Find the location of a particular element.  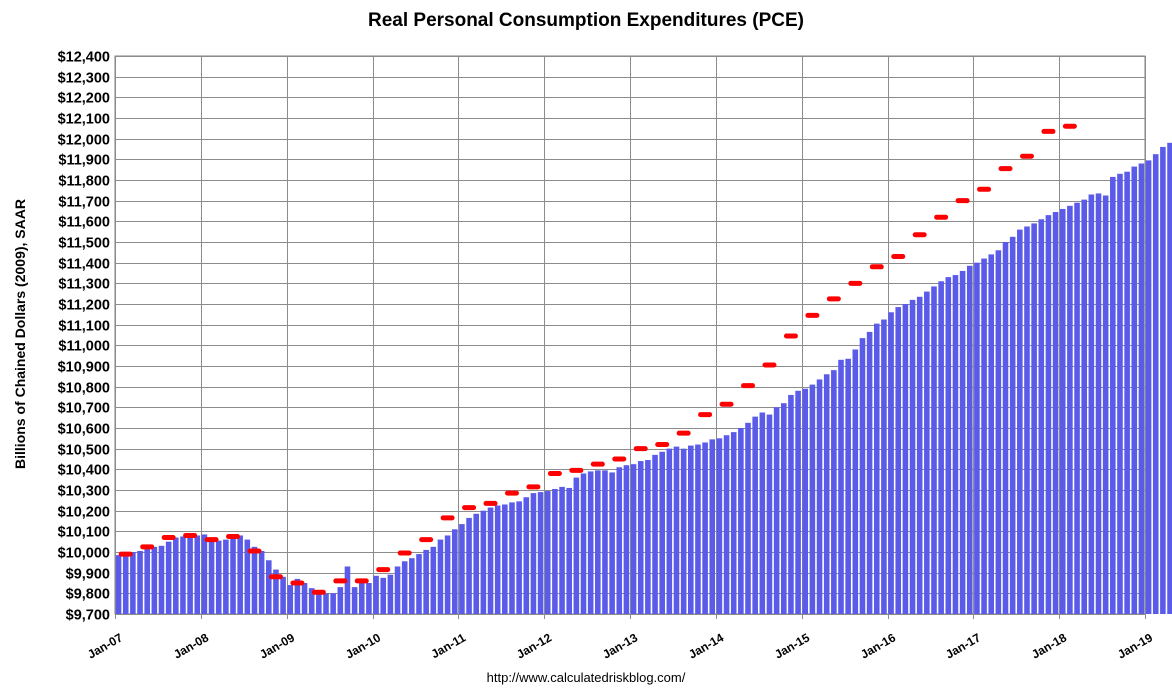

source-url: http://www.calculatedriskblog.com/ is located at coordinates (586, 677).